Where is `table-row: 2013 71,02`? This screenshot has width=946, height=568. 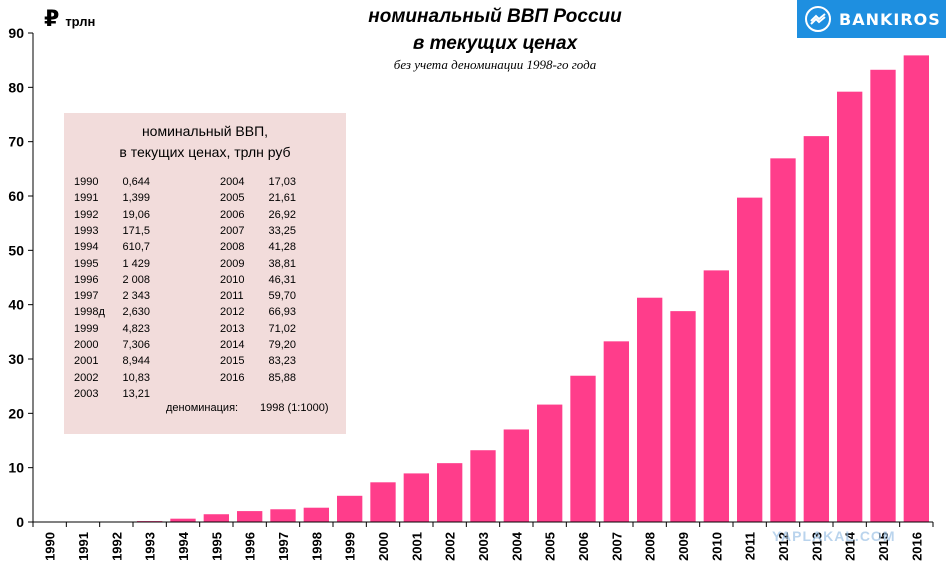
table-row: 2013 71,02 is located at coordinates (260, 329).